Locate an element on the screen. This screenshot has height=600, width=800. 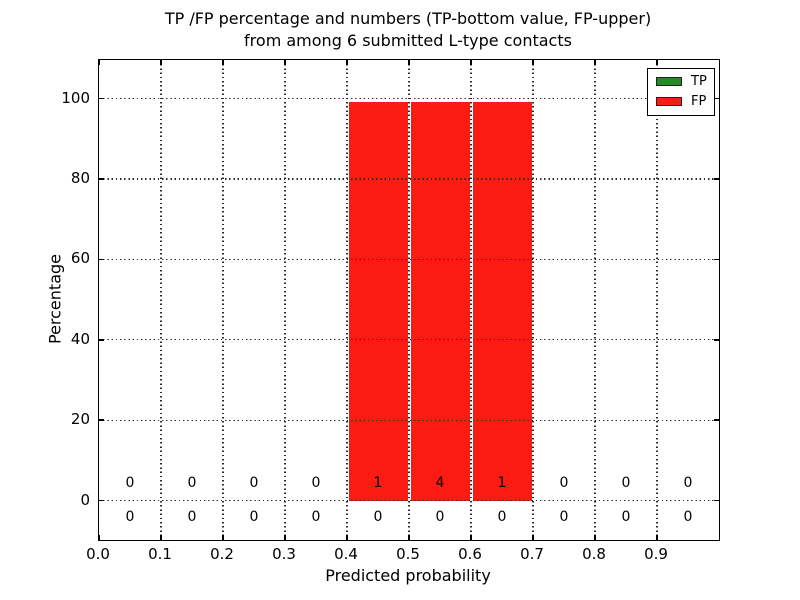
x-tick-label: 0.7 is located at coordinates (532, 554).